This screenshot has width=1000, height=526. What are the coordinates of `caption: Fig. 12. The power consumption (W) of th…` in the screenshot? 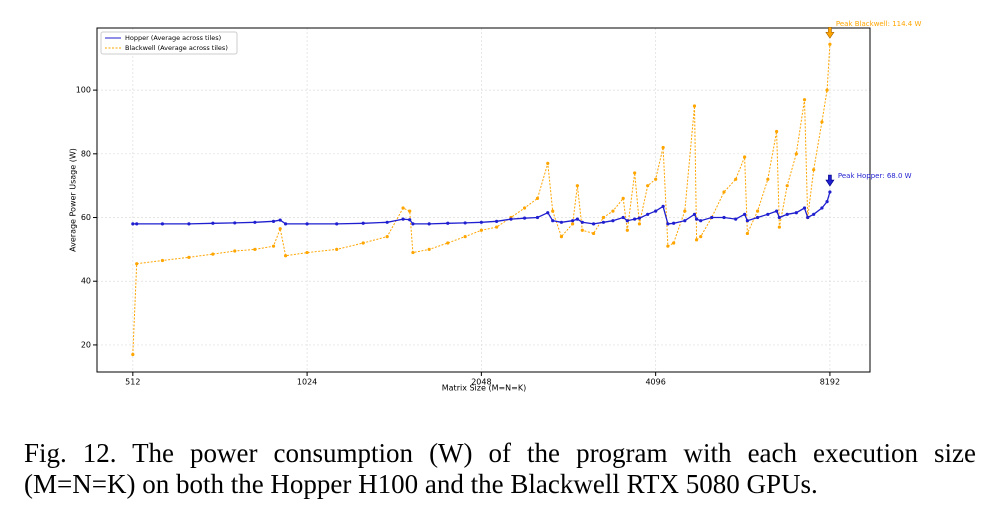 It's located at (500, 468).